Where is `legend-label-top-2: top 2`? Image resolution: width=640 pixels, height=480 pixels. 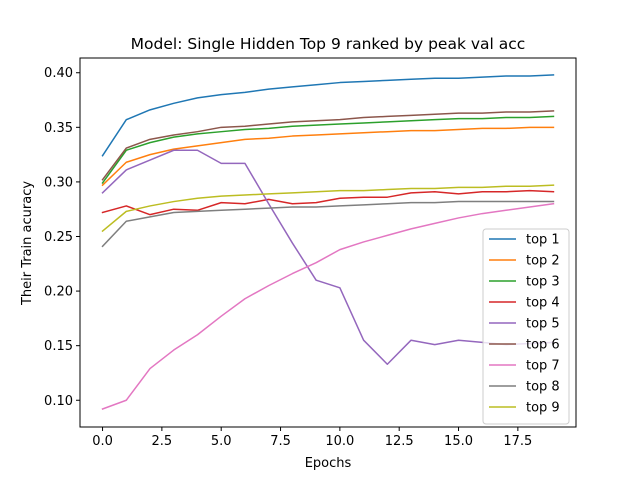 legend-label-top-2: top 2 is located at coordinates (543, 261).